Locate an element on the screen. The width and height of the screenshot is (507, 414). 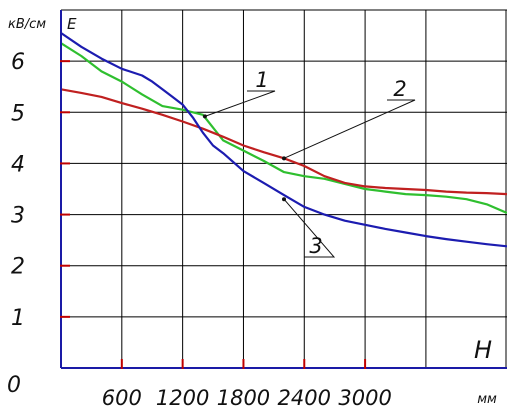
y-axis-symbol: E is located at coordinates (72, 24).